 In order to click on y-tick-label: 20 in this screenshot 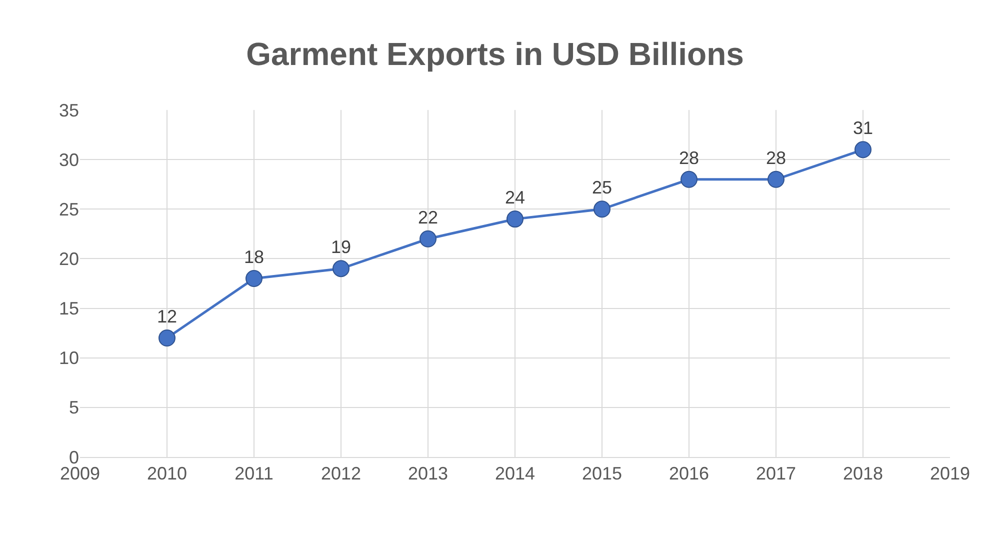, I will do `click(68, 259)`.